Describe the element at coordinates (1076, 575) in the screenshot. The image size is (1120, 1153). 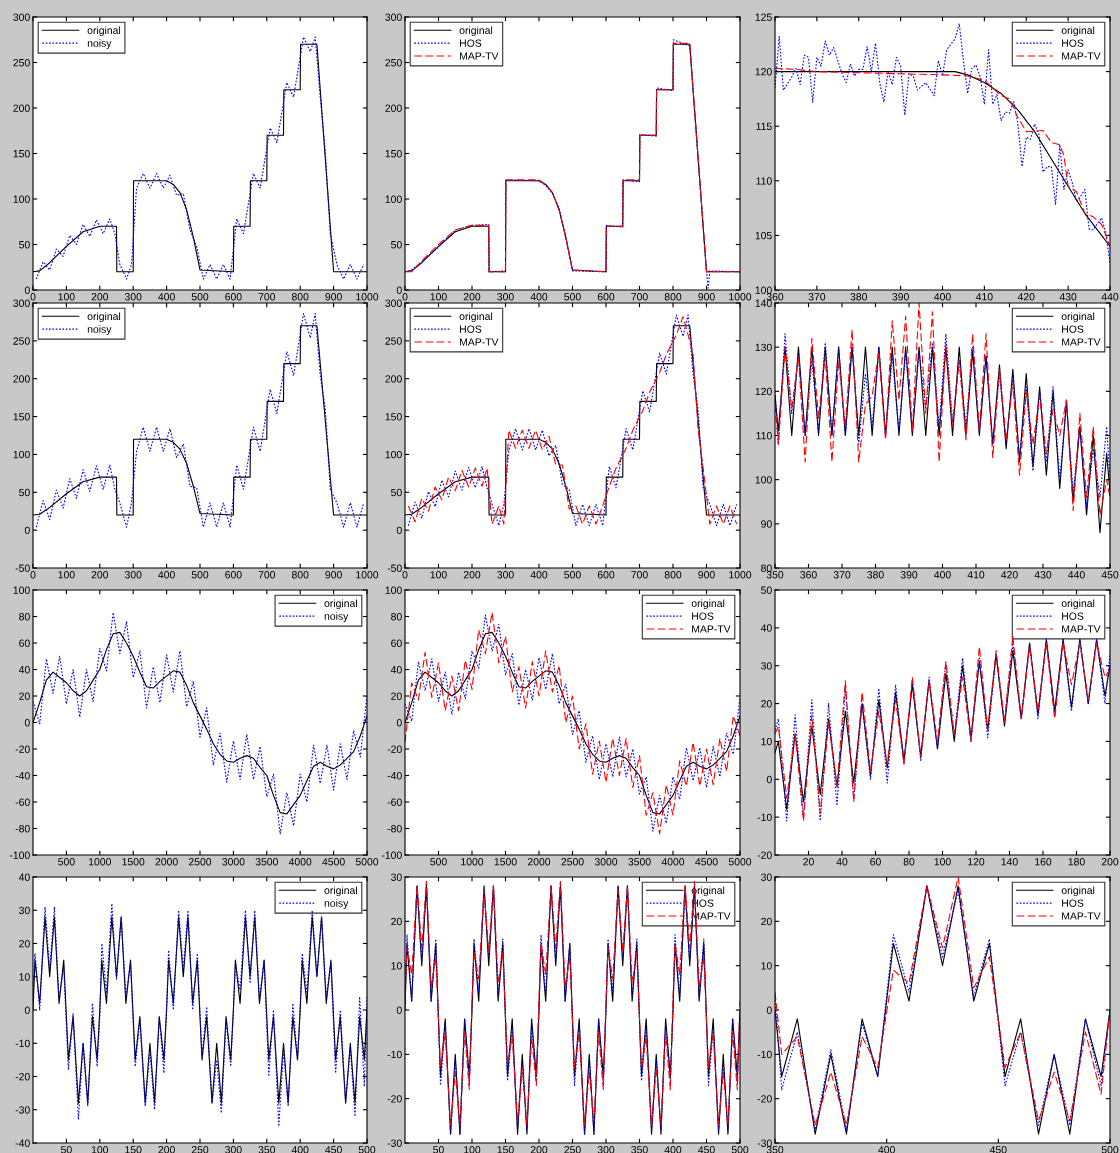
I see `x-tick-label: 440` at that location.